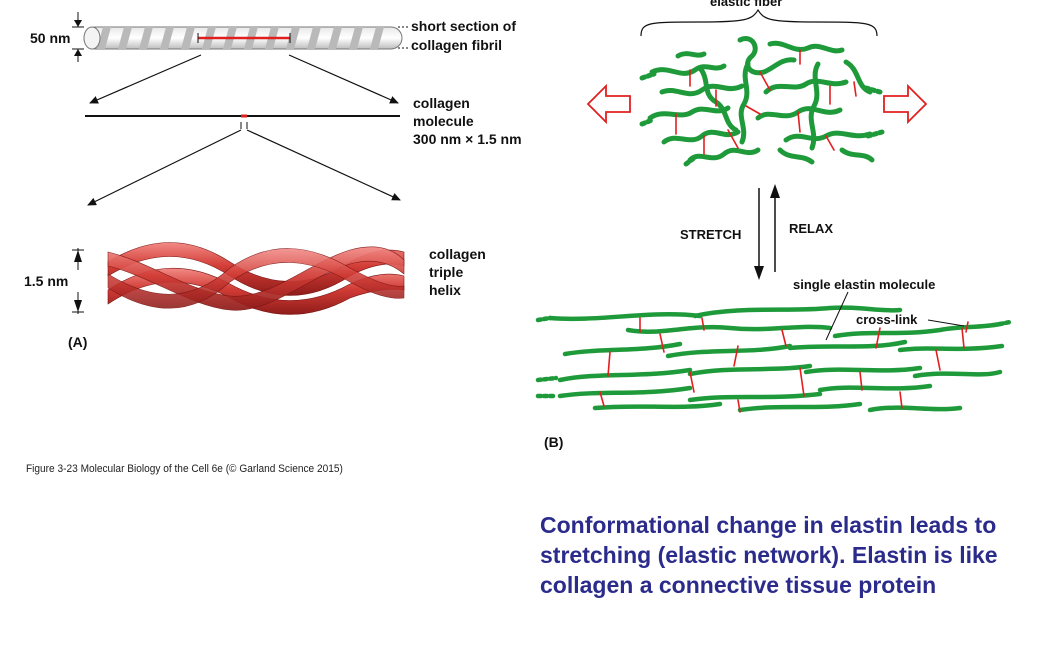 This screenshot has width=1044, height=668. What do you see at coordinates (905, 104) in the screenshot?
I see `stretch-arrow-right-icon` at bounding box center [905, 104].